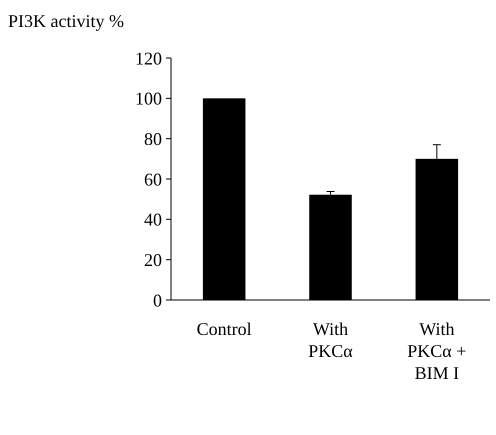 The width and height of the screenshot is (496, 435). Describe the element at coordinates (153, 220) in the screenshot. I see `y-tick-label: 40` at that location.